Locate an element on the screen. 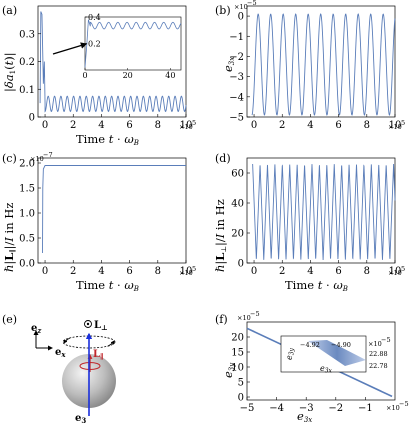 The width and height of the screenshot is (415, 424). chart-a-inset-ytick-label-1: 0.4 is located at coordinates (94, 17).